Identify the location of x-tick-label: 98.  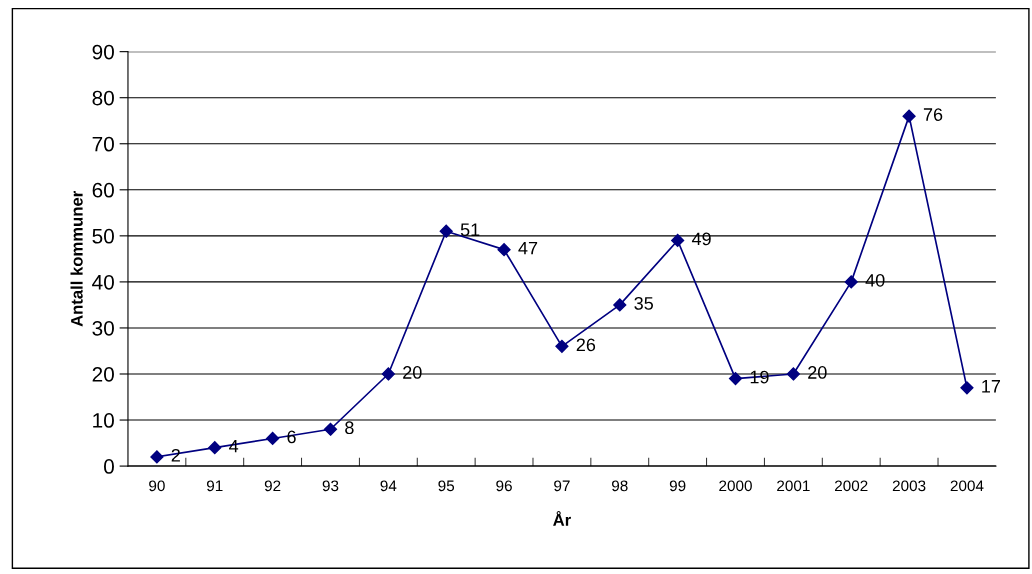
(620, 486).